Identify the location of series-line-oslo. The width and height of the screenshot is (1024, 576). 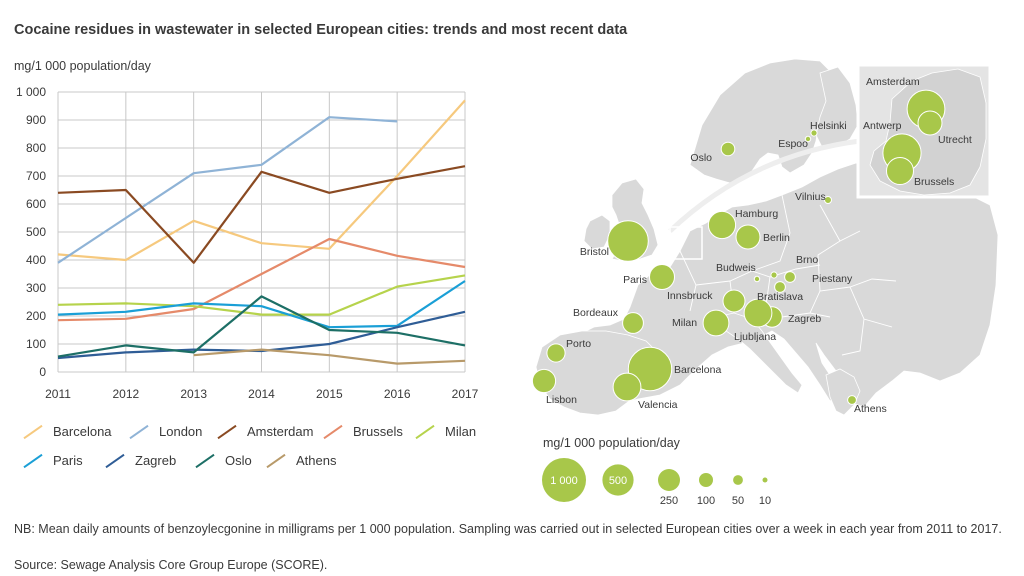
(261, 326).